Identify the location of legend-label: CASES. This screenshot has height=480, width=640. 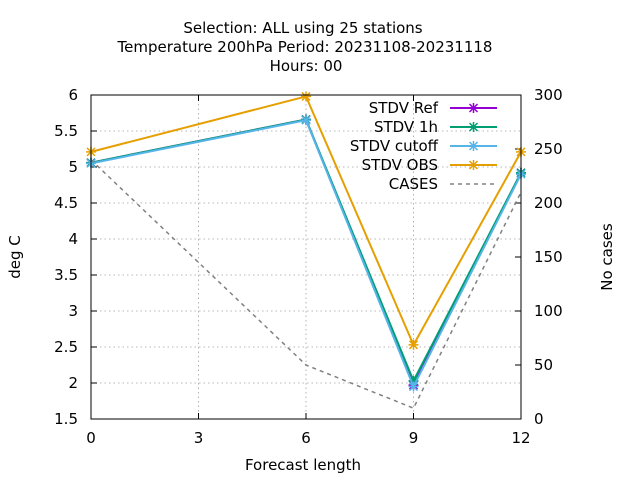
(413, 184).